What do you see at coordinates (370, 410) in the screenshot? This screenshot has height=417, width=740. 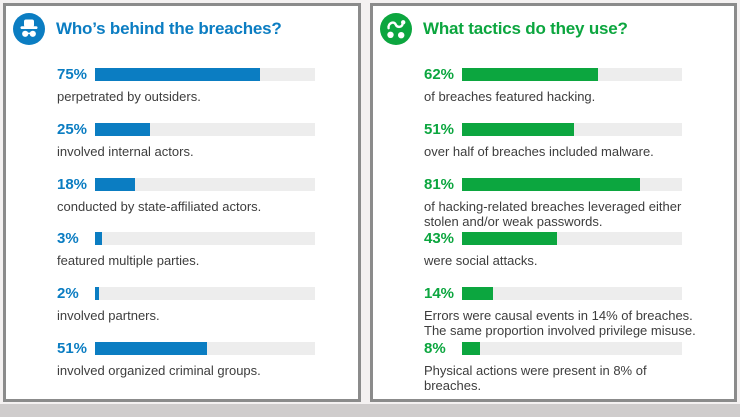 I see `page-bottom-strip` at bounding box center [370, 410].